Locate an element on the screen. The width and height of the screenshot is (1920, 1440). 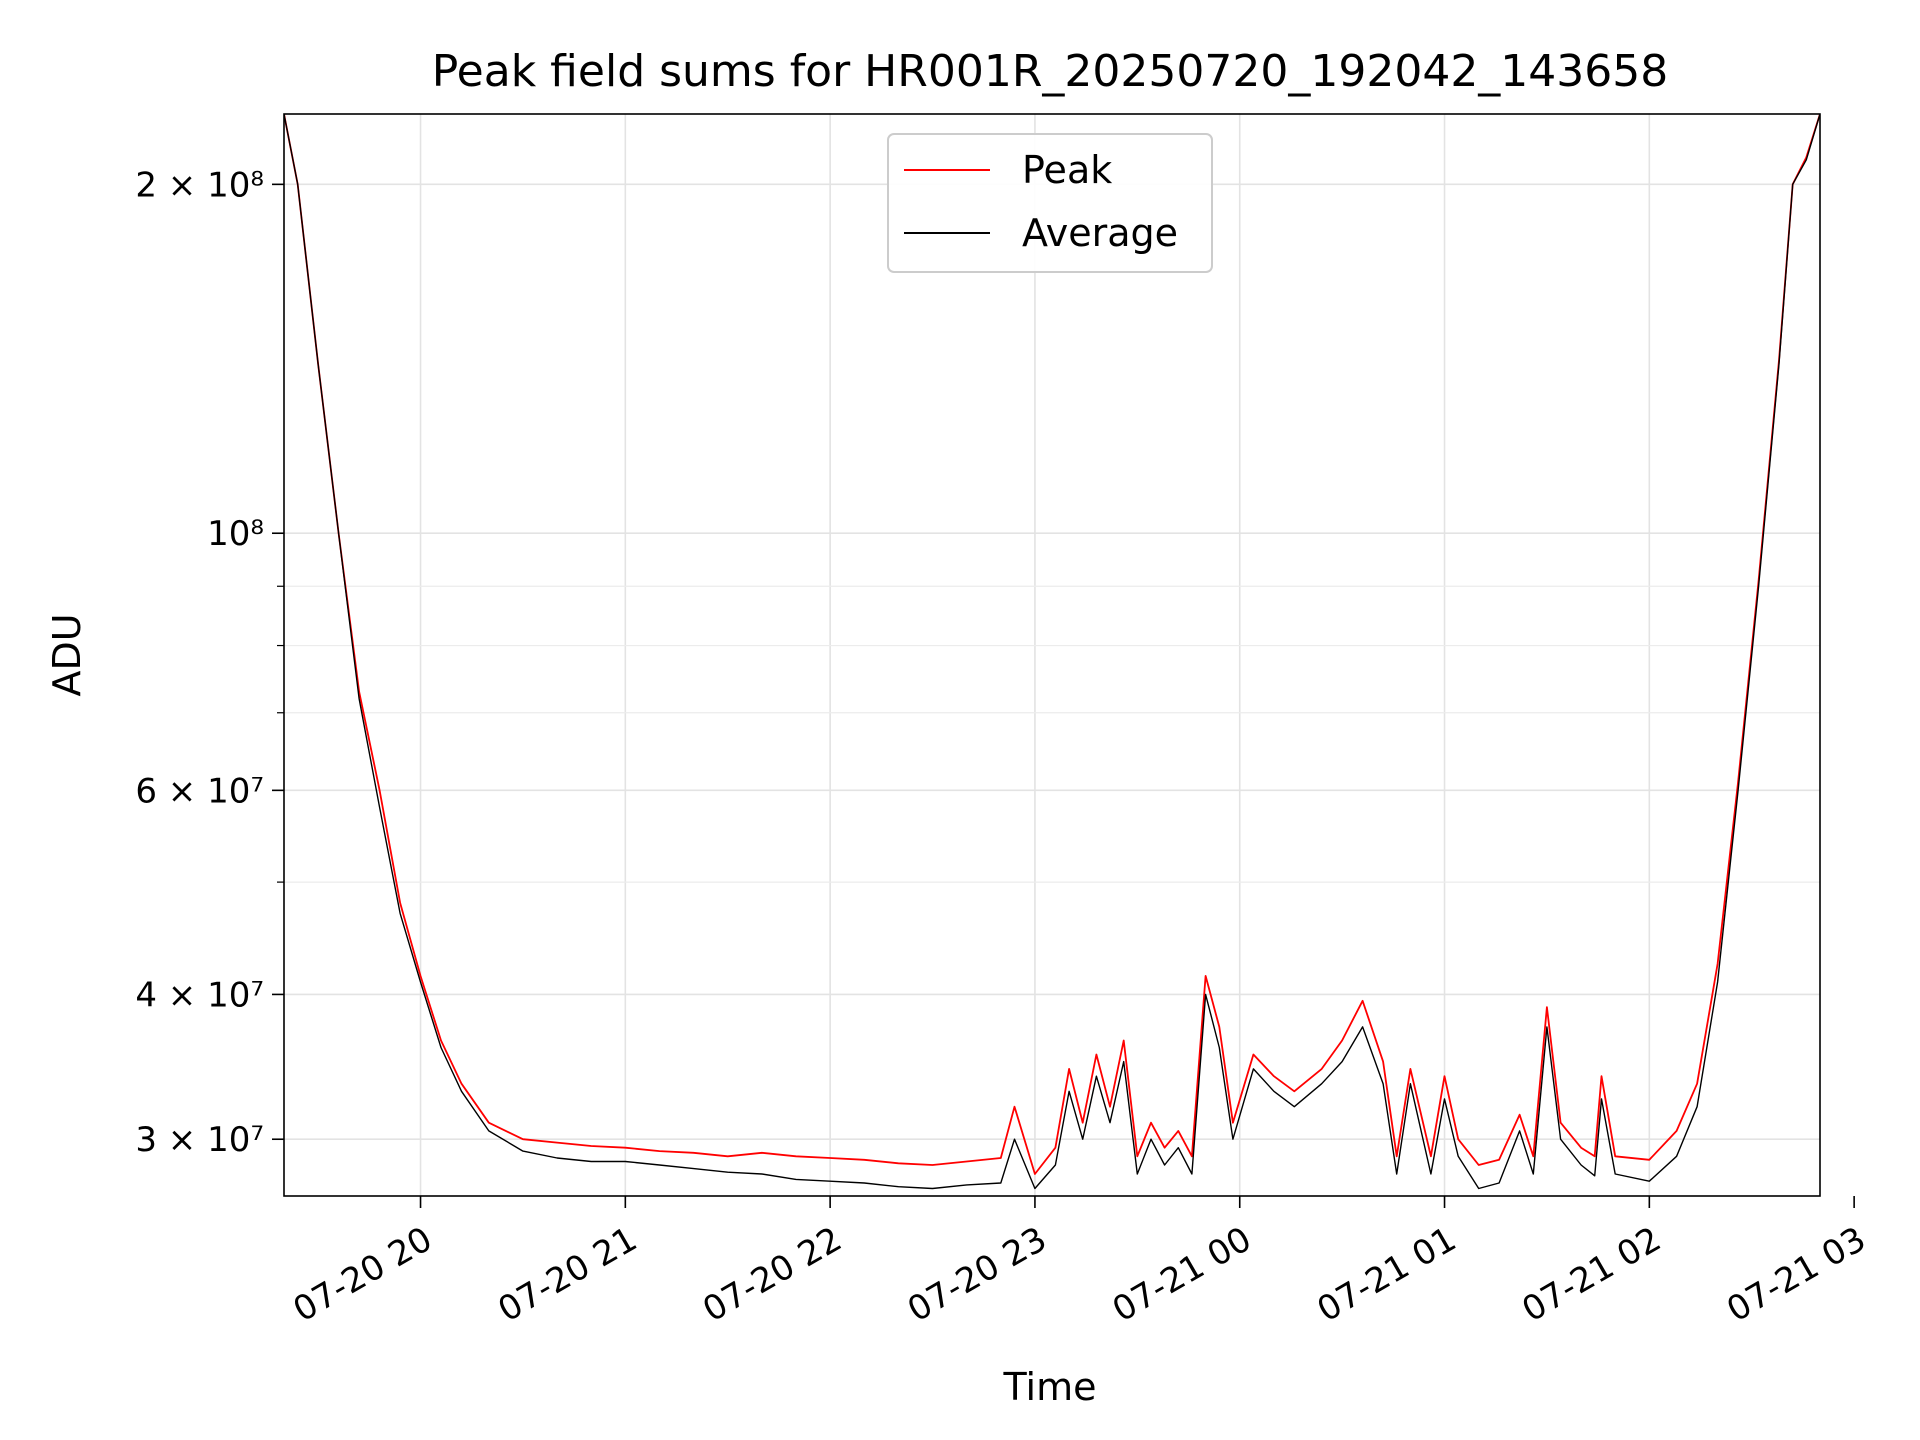
y-tick-label: 6 × 10⁷ is located at coordinates (199, 791).